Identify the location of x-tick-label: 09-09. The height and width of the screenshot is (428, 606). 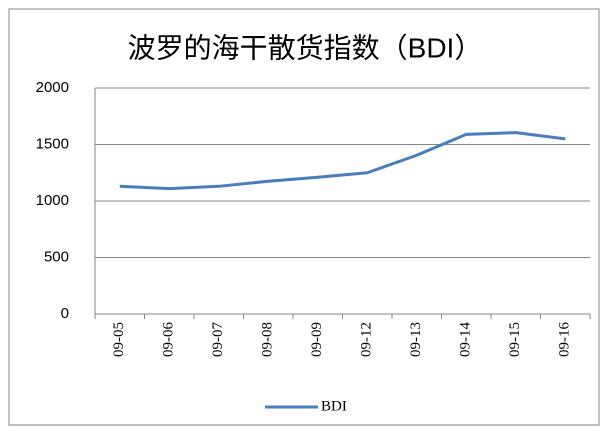
(317, 339).